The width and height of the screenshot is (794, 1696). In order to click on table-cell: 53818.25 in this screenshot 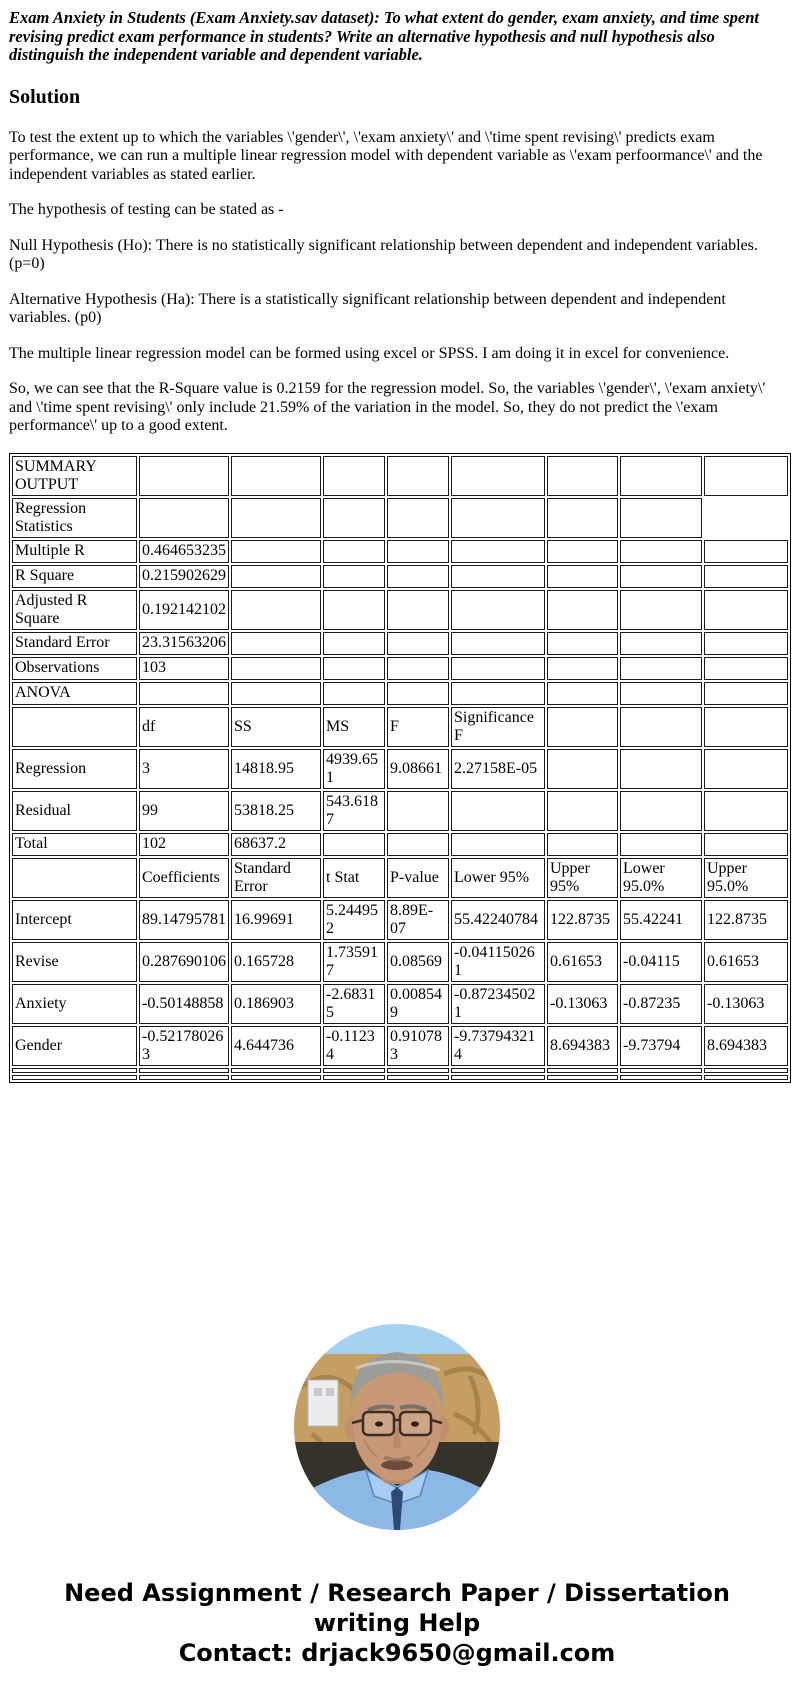, I will do `click(276, 810)`.